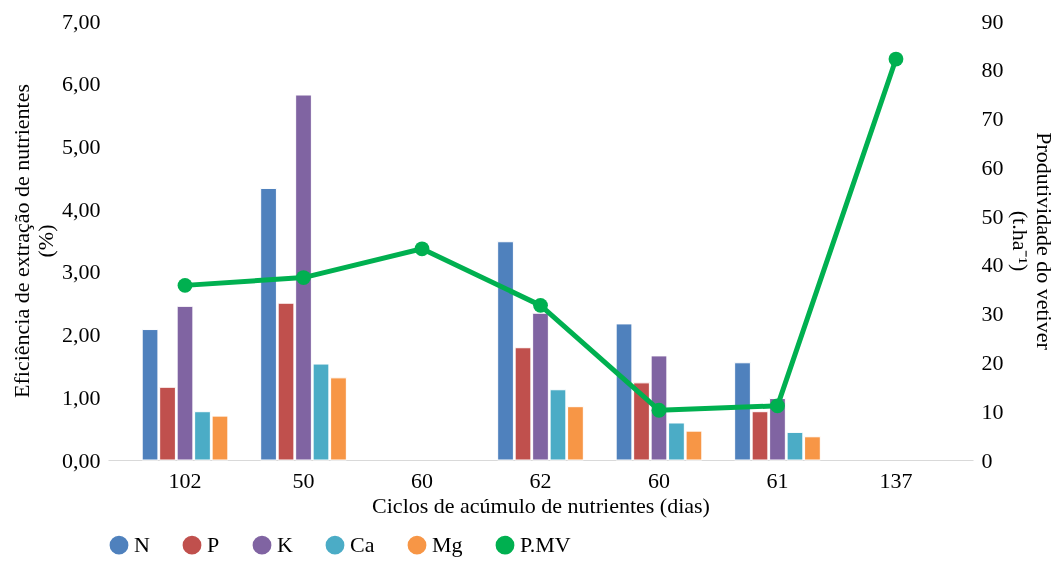 Image resolution: width=1064 pixels, height=567 pixels. I want to click on y-tick-label: 4,00, so click(81, 209).